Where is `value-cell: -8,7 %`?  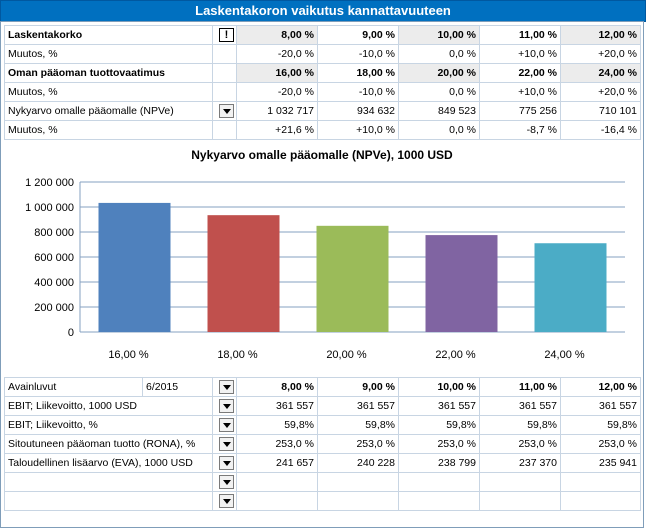 value-cell: -8,7 % is located at coordinates (520, 130).